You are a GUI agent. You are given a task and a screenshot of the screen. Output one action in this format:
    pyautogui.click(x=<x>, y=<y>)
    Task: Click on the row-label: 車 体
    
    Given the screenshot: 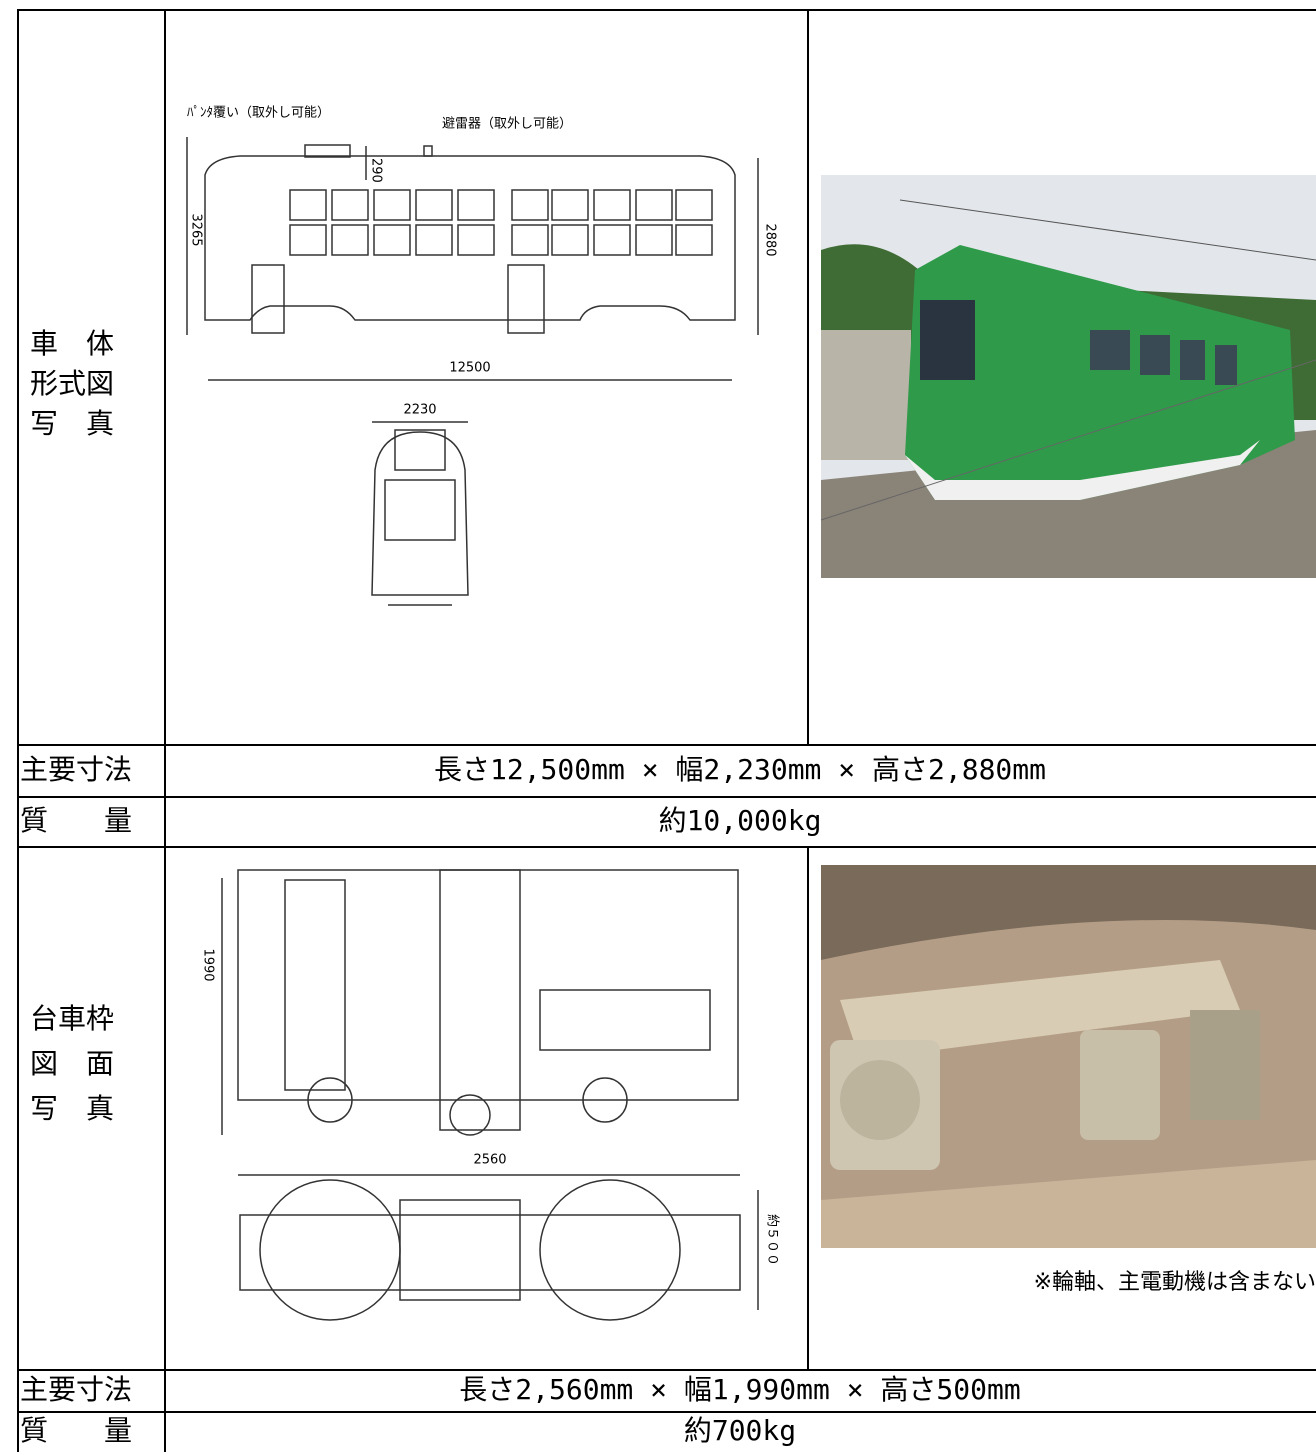 What is the action you would take?
    pyautogui.click(x=72, y=343)
    